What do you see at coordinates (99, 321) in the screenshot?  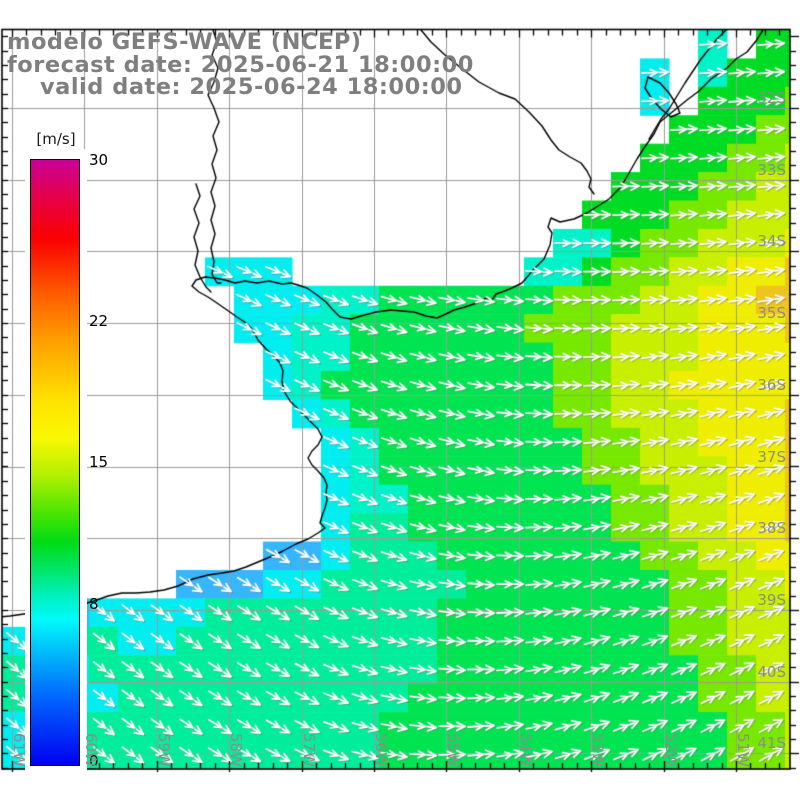 I see `colorbar-tick-22: 22` at bounding box center [99, 321].